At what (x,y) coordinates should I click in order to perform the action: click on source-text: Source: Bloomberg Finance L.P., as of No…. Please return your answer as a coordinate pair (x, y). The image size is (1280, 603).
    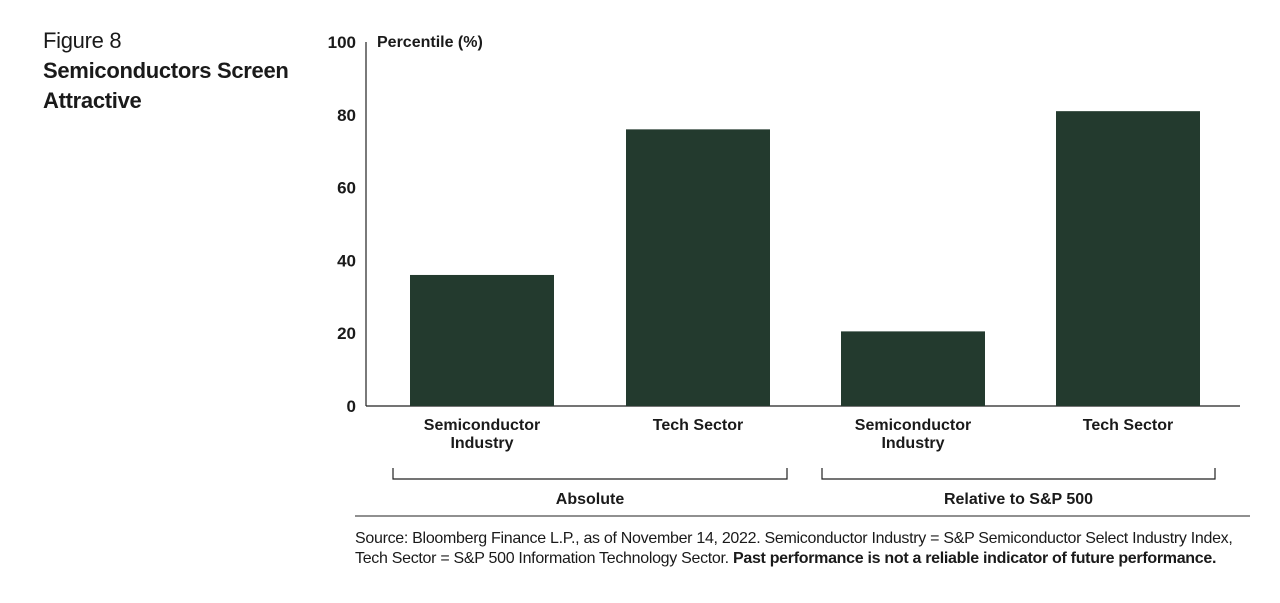
    Looking at the image, I should click on (794, 548).